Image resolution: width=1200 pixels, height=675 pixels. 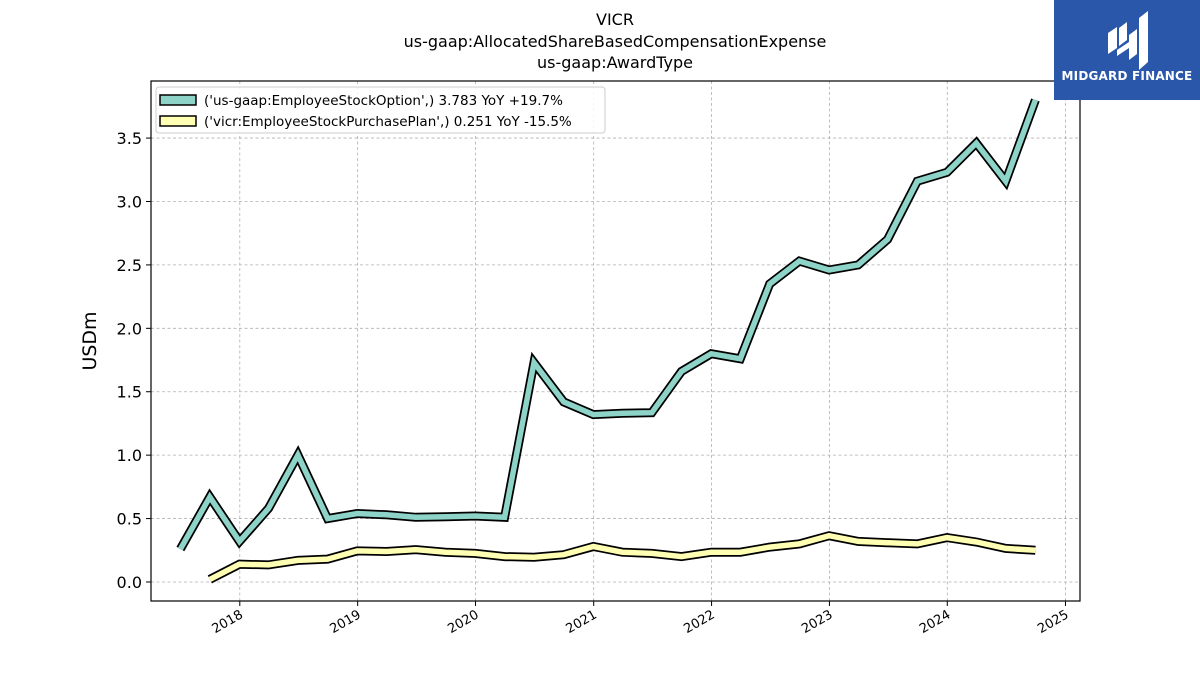 What do you see at coordinates (129, 328) in the screenshot?
I see `y-tick-label: 2.0` at bounding box center [129, 328].